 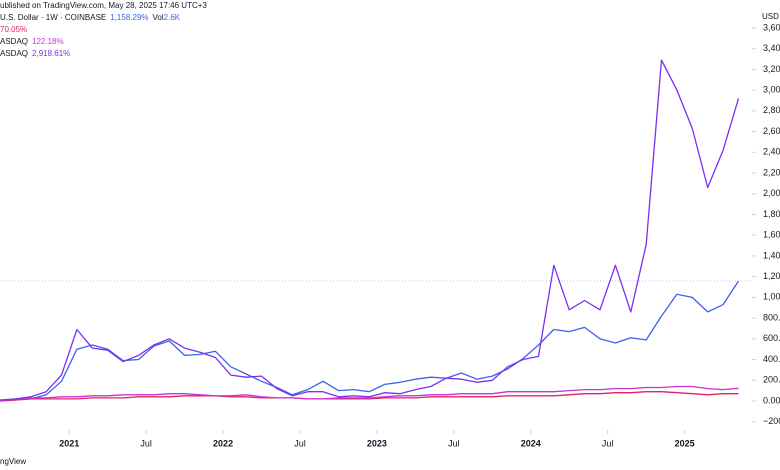 What do you see at coordinates (377, 443) in the screenshot?
I see `x-tick-label: 2023` at bounding box center [377, 443].